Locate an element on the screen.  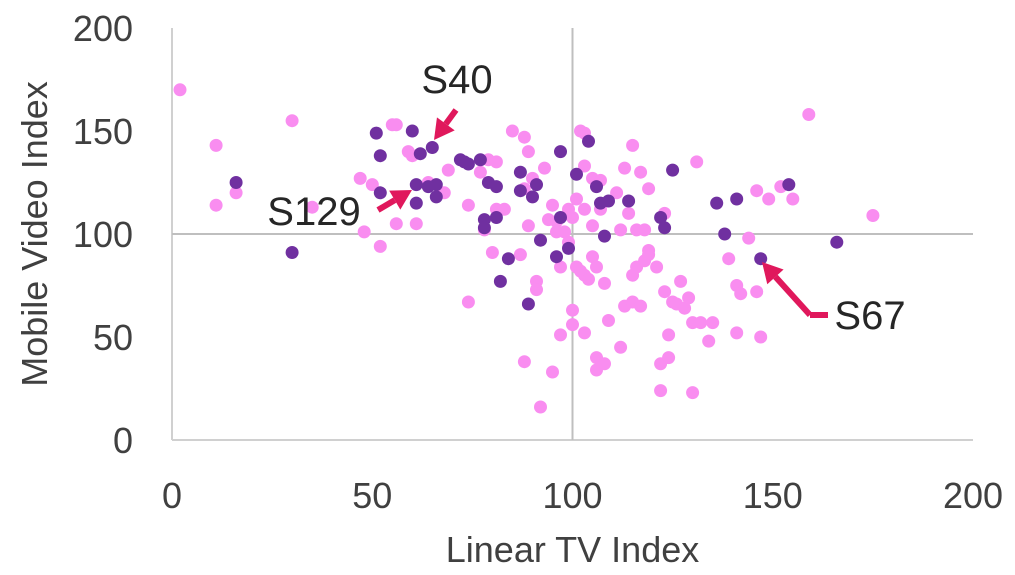
x-tick-label: 200 is located at coordinates (973, 495).